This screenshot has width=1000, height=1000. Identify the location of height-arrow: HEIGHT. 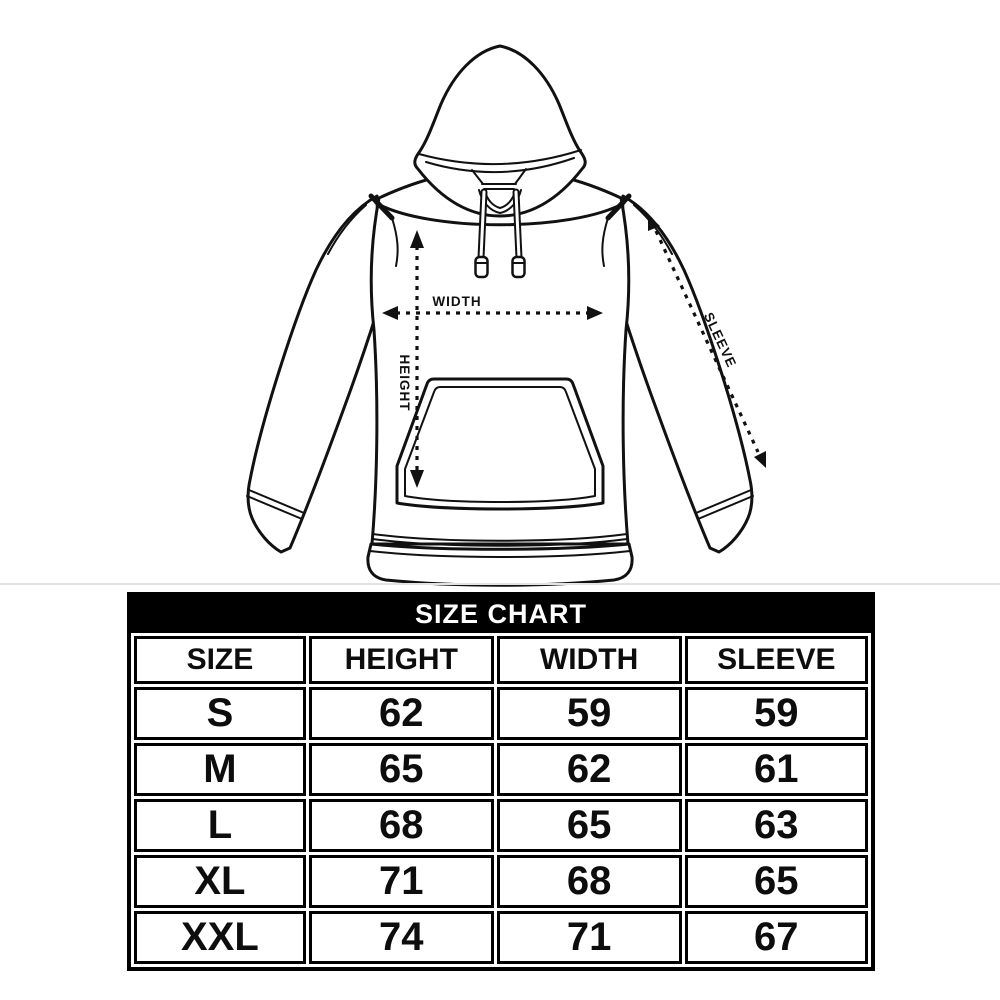
(410, 359).